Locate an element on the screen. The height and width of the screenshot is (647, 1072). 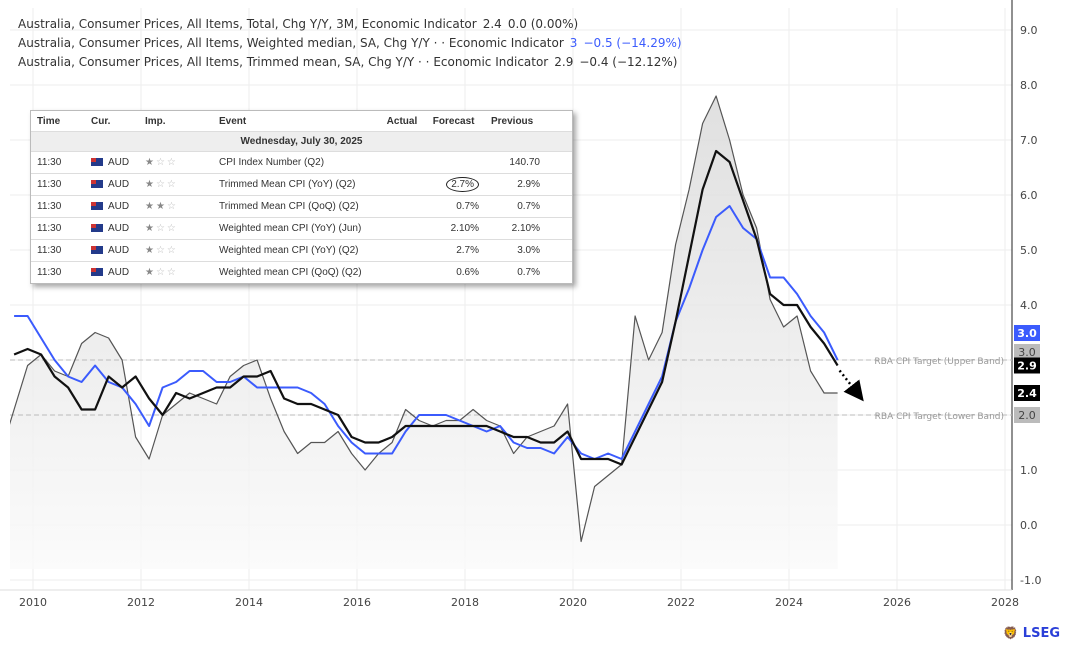
x-tick-label: 2026 is located at coordinates (897, 602).